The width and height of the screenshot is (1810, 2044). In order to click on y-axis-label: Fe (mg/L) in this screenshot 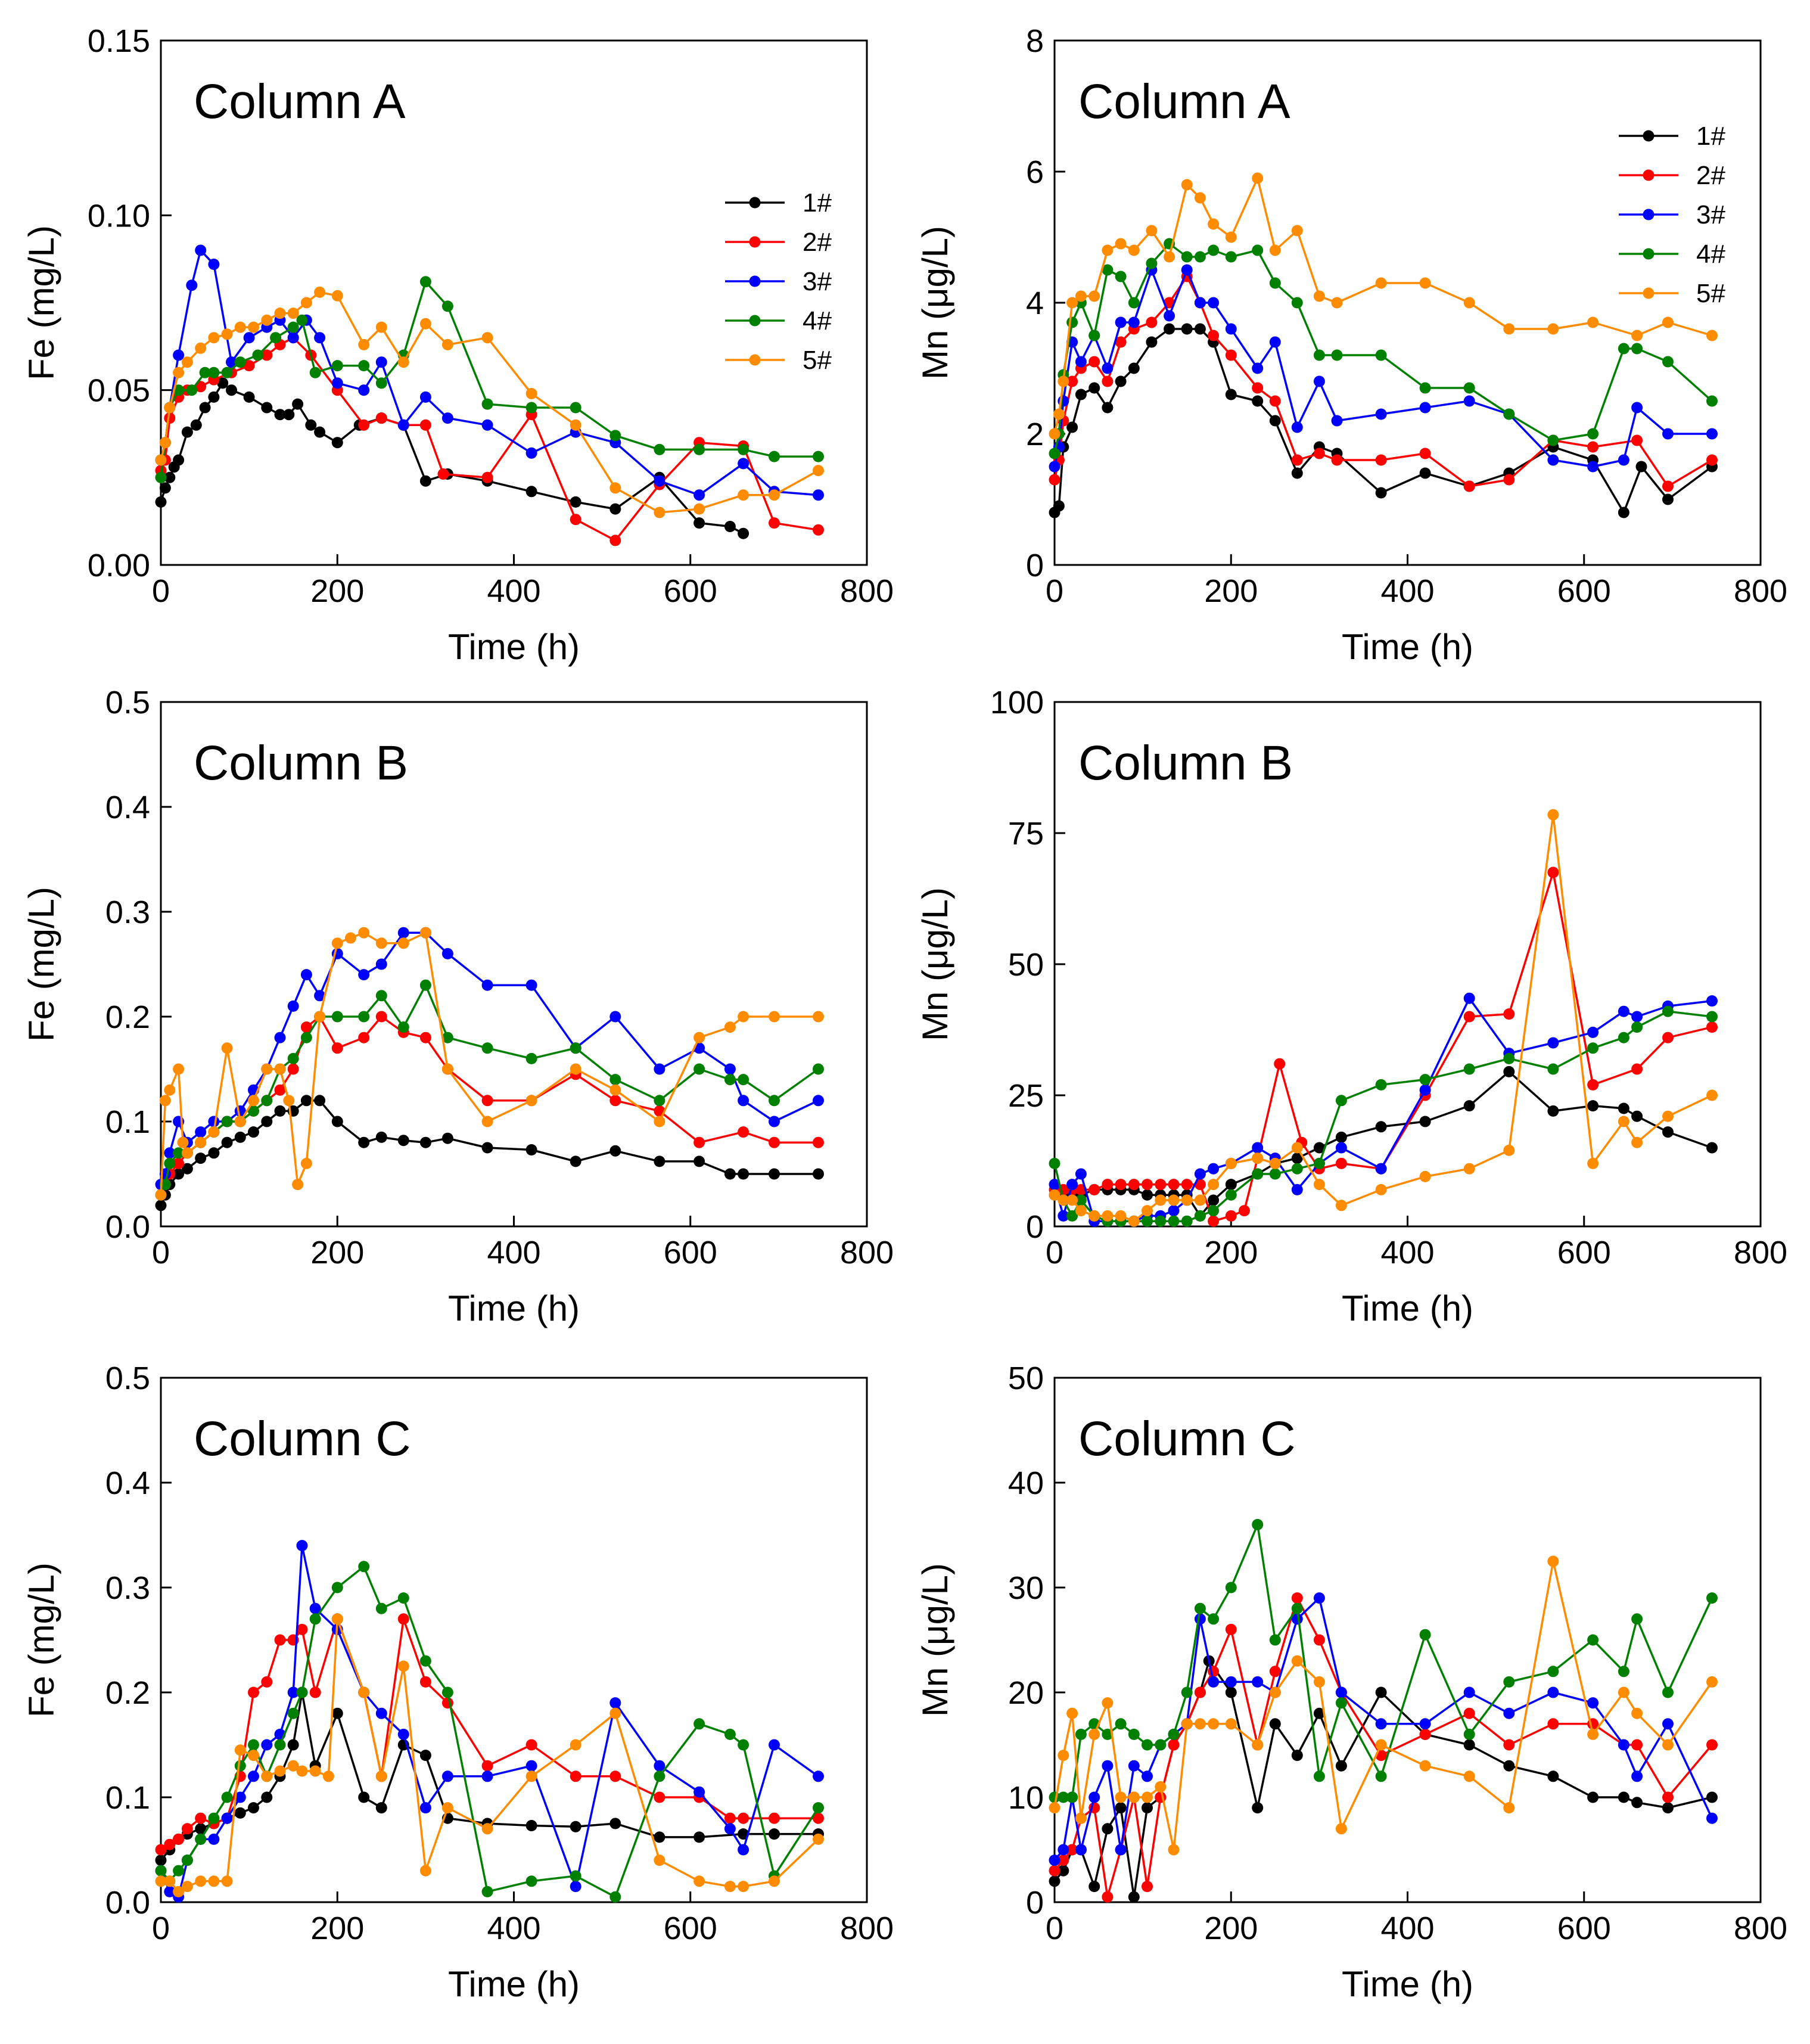, I will do `click(41, 1640)`.